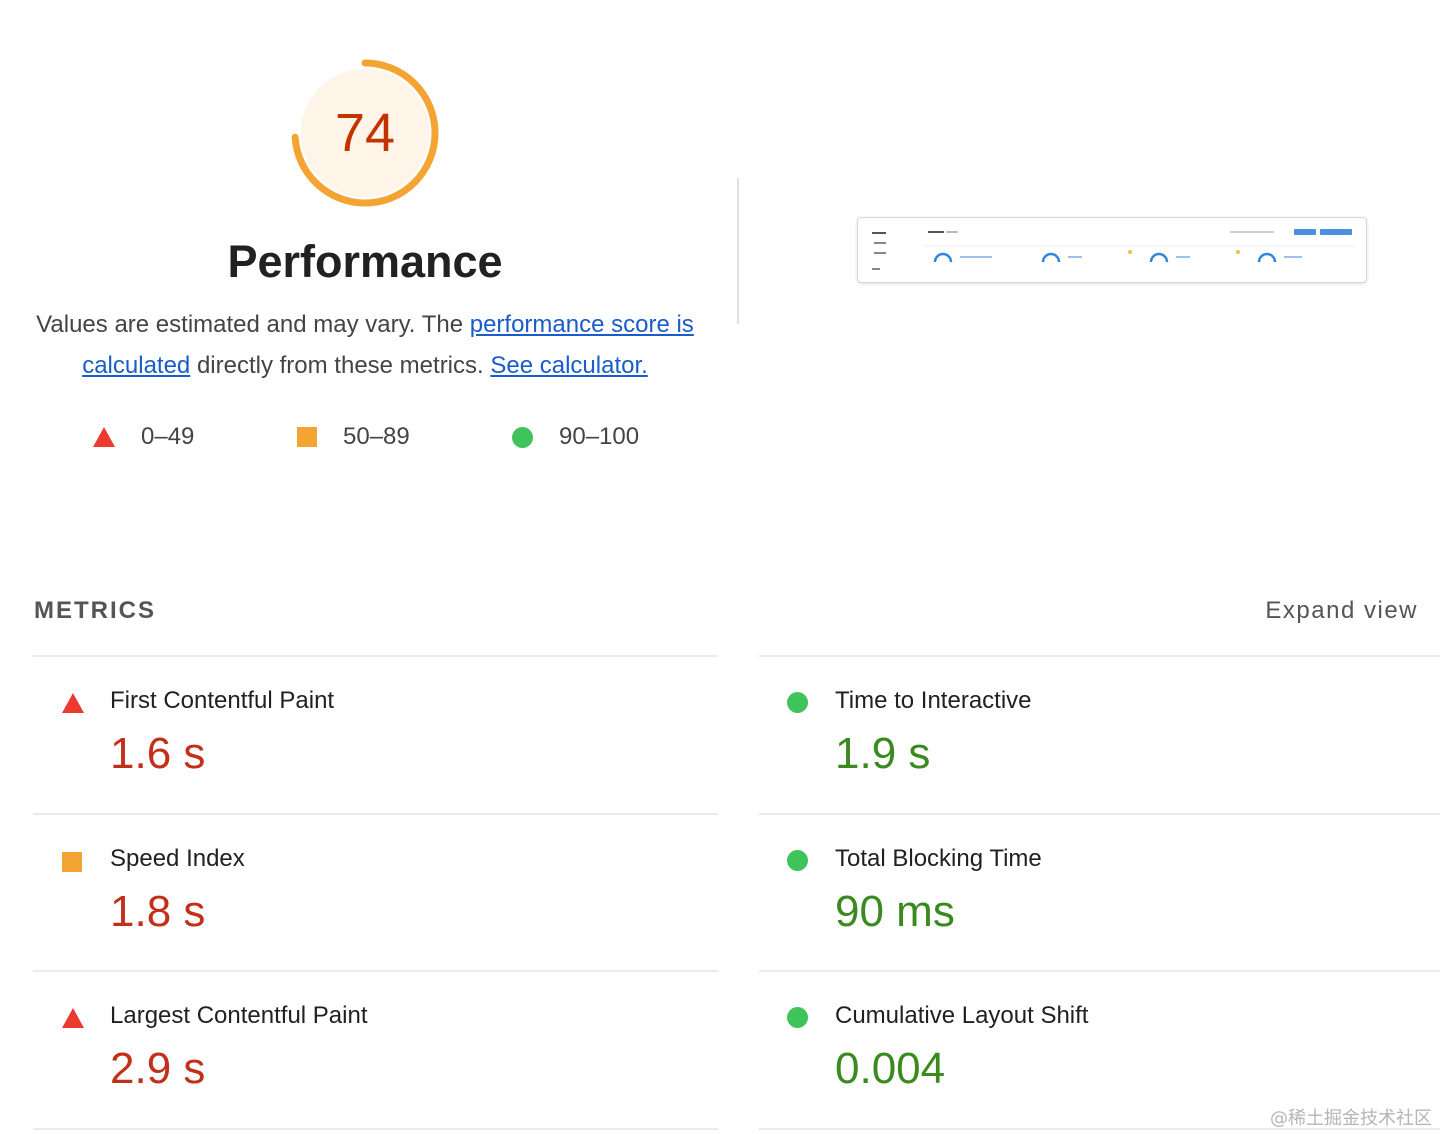 The image size is (1440, 1134). What do you see at coordinates (376, 436) in the screenshot?
I see `legend-label: 50–89` at bounding box center [376, 436].